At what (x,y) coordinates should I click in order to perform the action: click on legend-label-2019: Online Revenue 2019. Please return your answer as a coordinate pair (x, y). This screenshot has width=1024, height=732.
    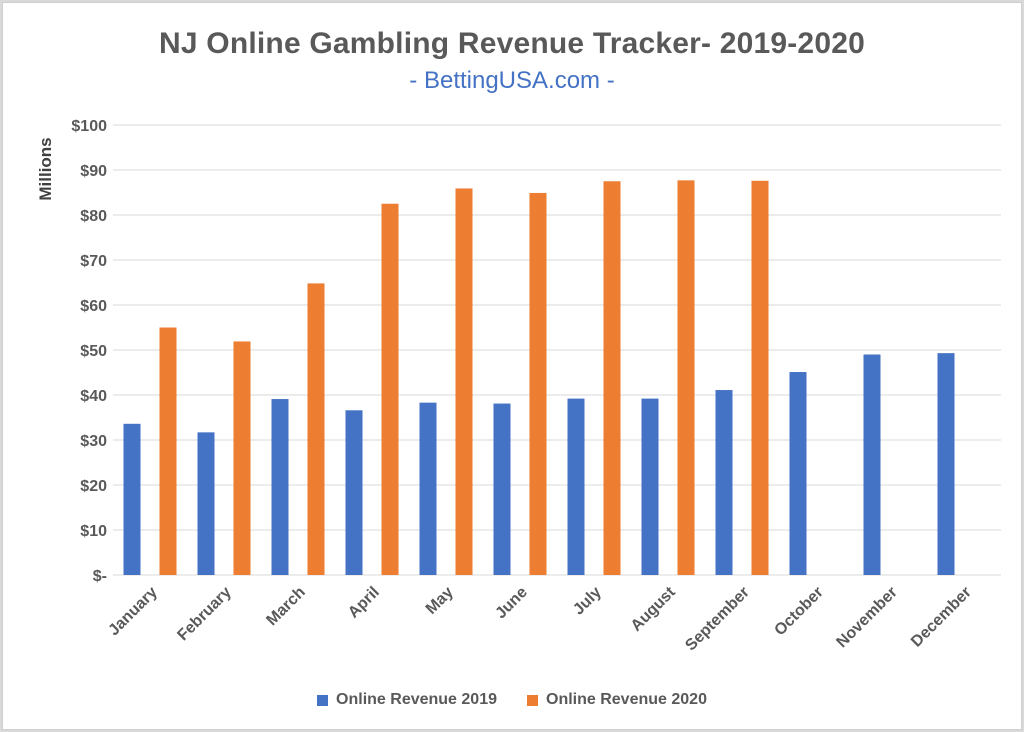
    Looking at the image, I should click on (416, 699).